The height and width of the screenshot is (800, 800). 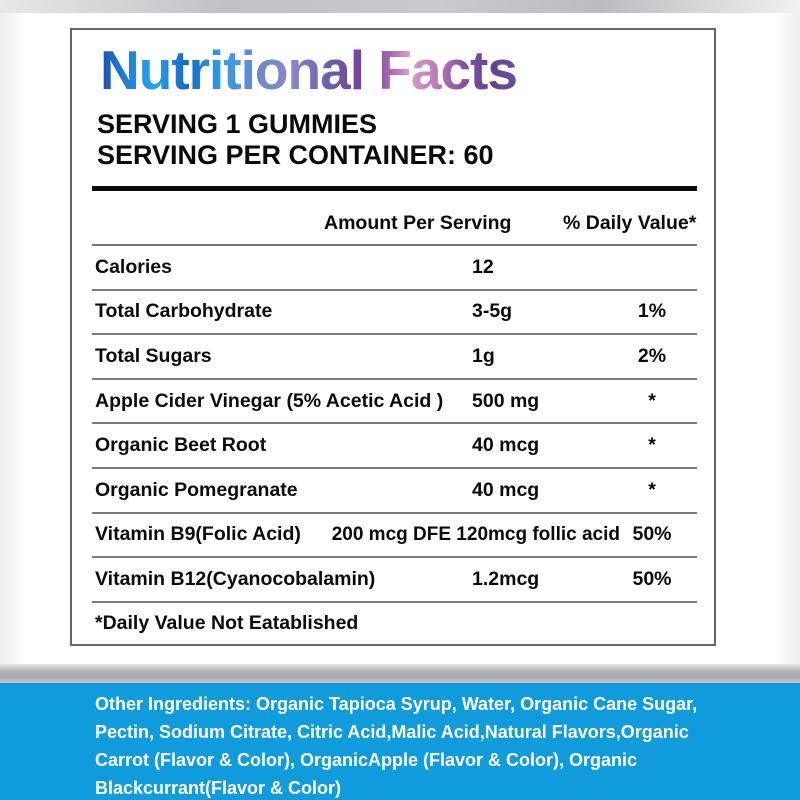 What do you see at coordinates (394, 491) in the screenshot?
I see `table-row: Organic Pomegranate 40 mcg *` at bounding box center [394, 491].